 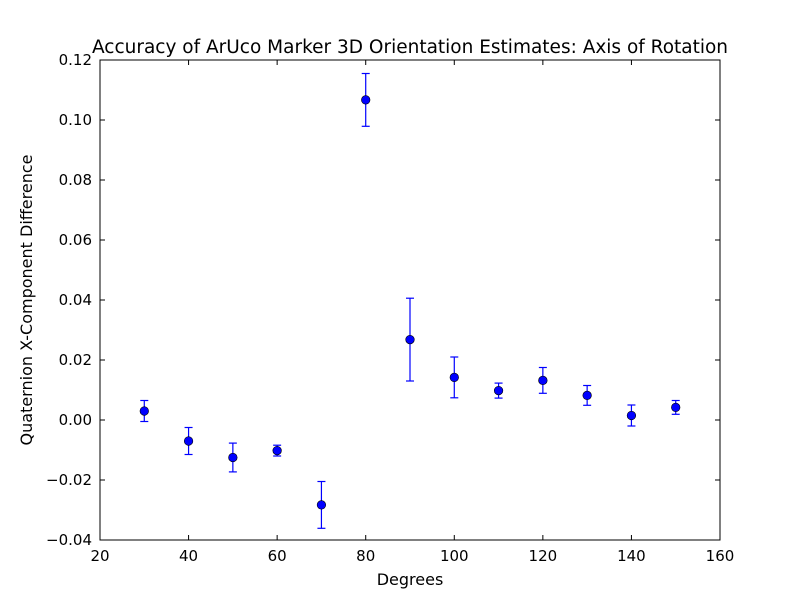 What do you see at coordinates (75, 240) in the screenshot?
I see `y-tick-label: 0.06` at bounding box center [75, 240].